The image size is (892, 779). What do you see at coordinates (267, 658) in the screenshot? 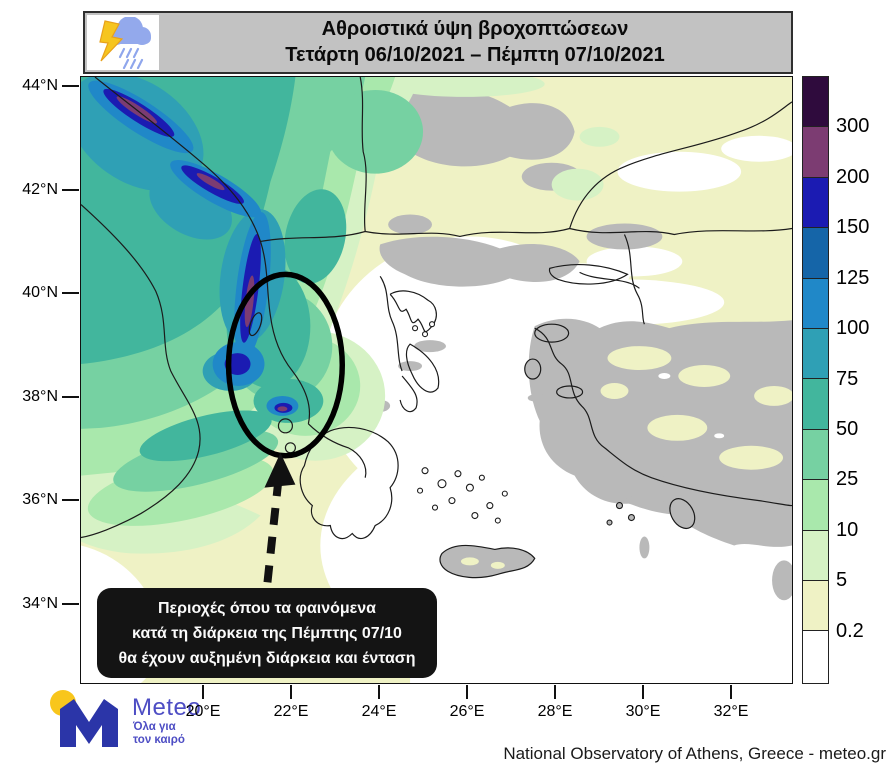
I see `annotation-line: θα έχουν αυξημένη διάρκεια και ένταση` at bounding box center [267, 658].